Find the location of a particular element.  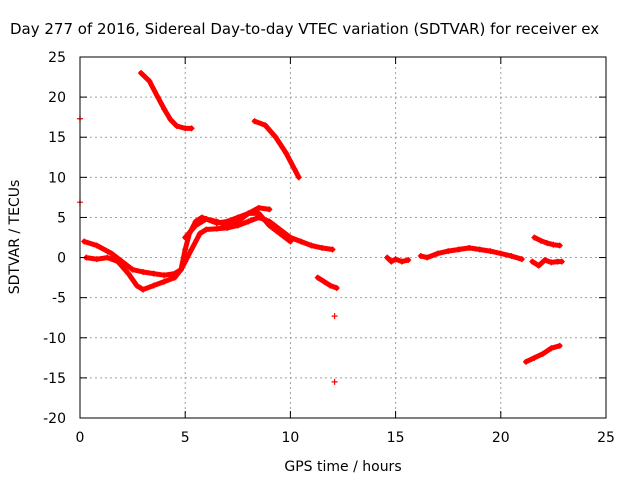

y-tick-label: 20 is located at coordinates (57, 98).